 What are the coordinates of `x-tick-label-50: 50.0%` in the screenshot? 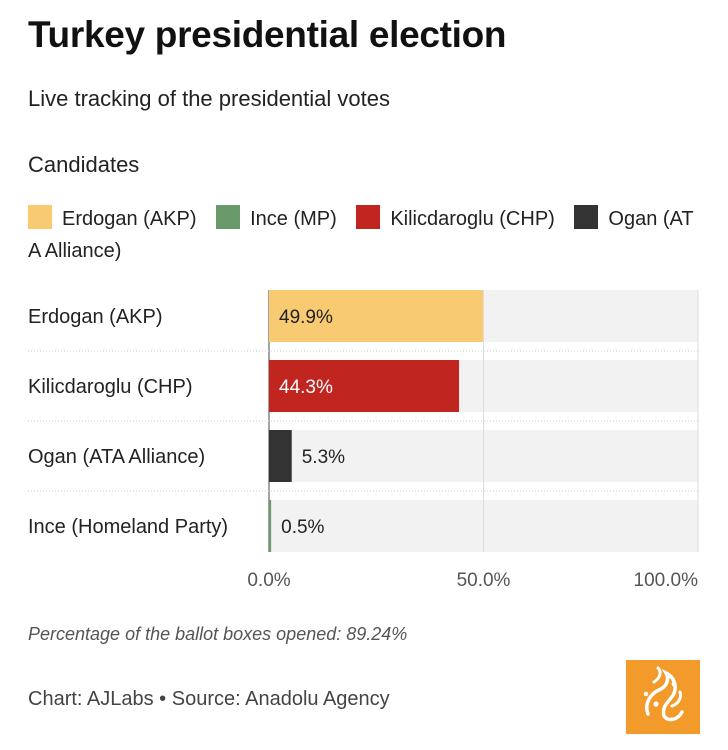 It's located at (484, 580).